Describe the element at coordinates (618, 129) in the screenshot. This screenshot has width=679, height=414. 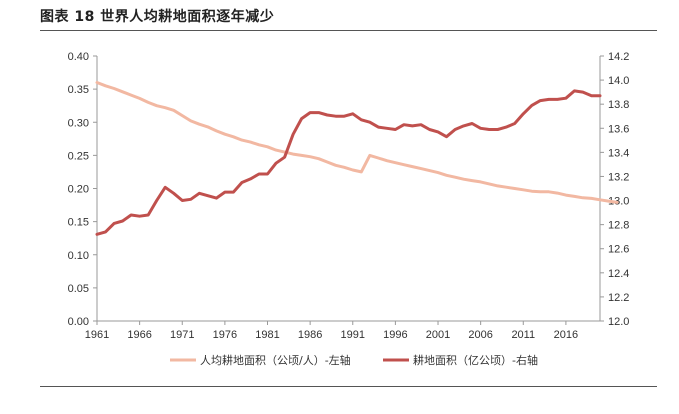
I see `right-tick-label: 13.6` at that location.